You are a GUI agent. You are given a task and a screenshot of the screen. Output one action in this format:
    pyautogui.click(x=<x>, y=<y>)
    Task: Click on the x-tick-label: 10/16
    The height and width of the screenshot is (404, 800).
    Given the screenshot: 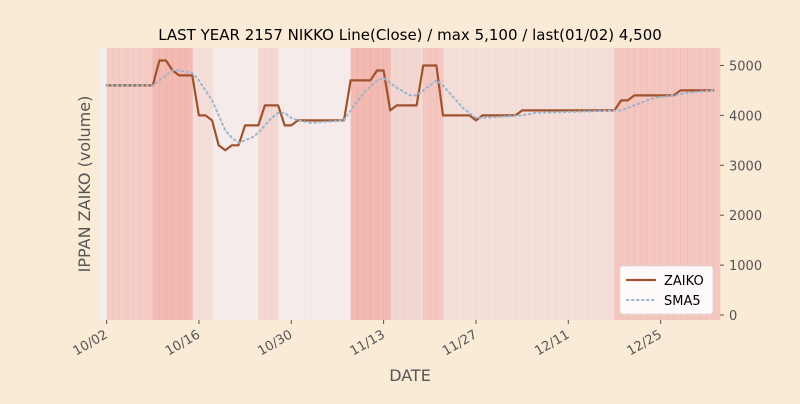 What is the action you would take?
    pyautogui.click(x=183, y=343)
    